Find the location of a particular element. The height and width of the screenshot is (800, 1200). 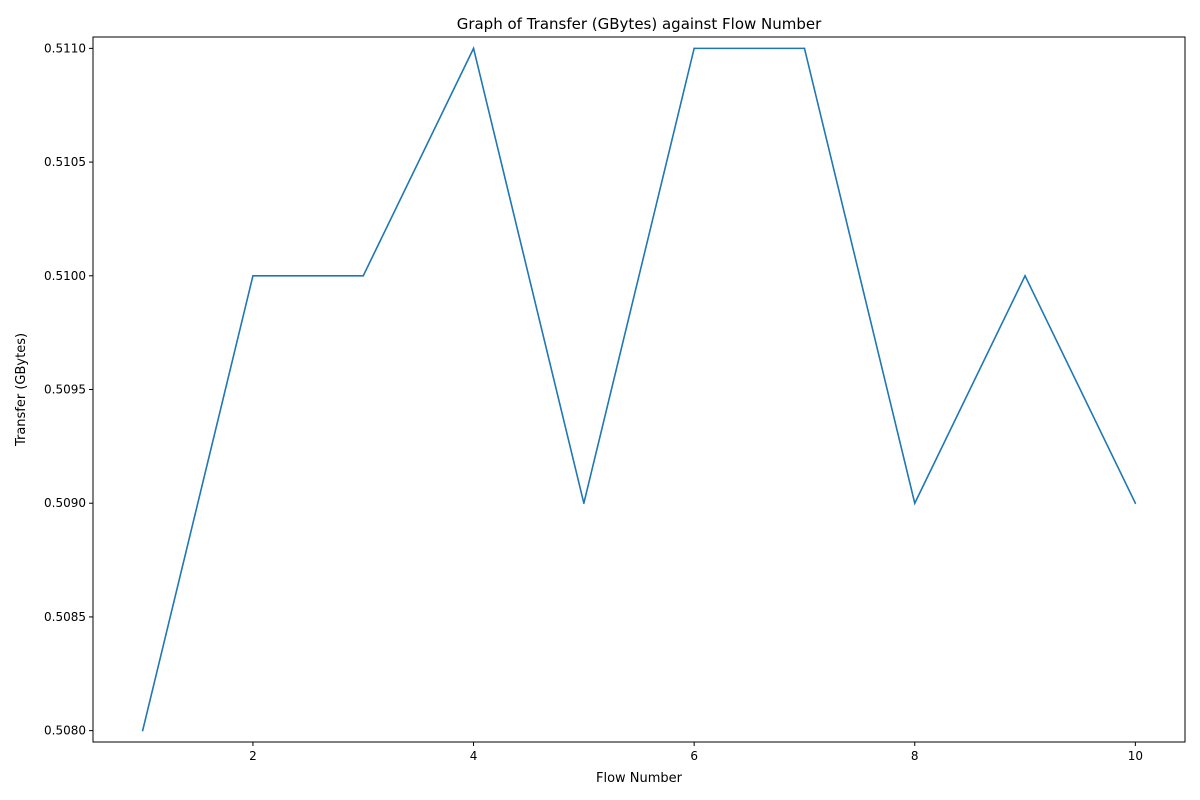

y-tick-label: 0.5090 is located at coordinates (65, 503).